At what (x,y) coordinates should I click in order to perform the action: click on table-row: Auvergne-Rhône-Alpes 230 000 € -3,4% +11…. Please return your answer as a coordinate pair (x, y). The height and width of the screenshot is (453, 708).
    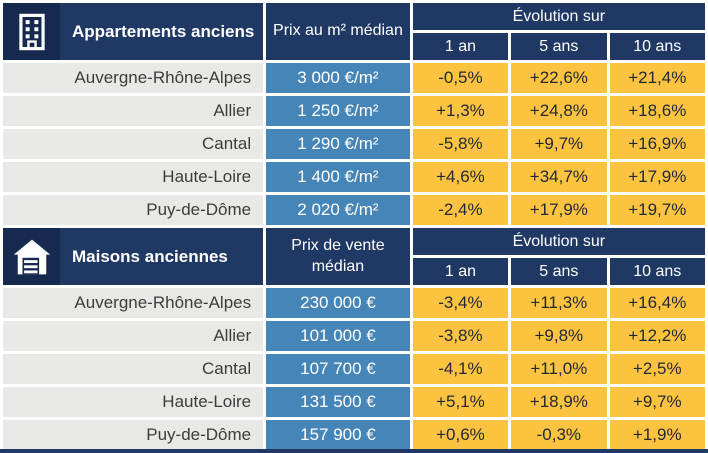
    Looking at the image, I should click on (354, 303).